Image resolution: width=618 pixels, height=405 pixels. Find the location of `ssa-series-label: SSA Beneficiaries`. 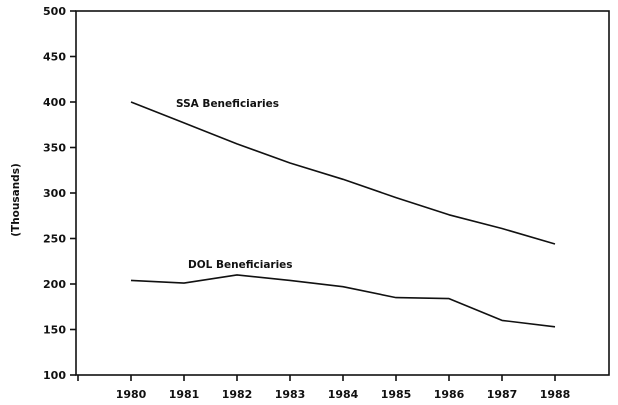

ssa-series-label: SSA Beneficiaries is located at coordinates (227, 104).